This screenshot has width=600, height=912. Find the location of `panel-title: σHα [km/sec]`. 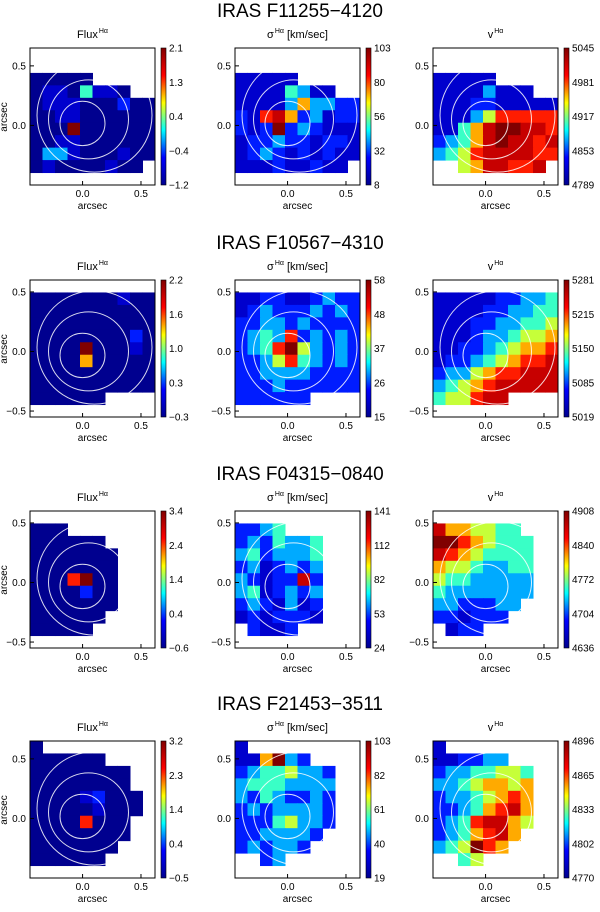

panel-title: σHα [km/sec] is located at coordinates (298, 726).